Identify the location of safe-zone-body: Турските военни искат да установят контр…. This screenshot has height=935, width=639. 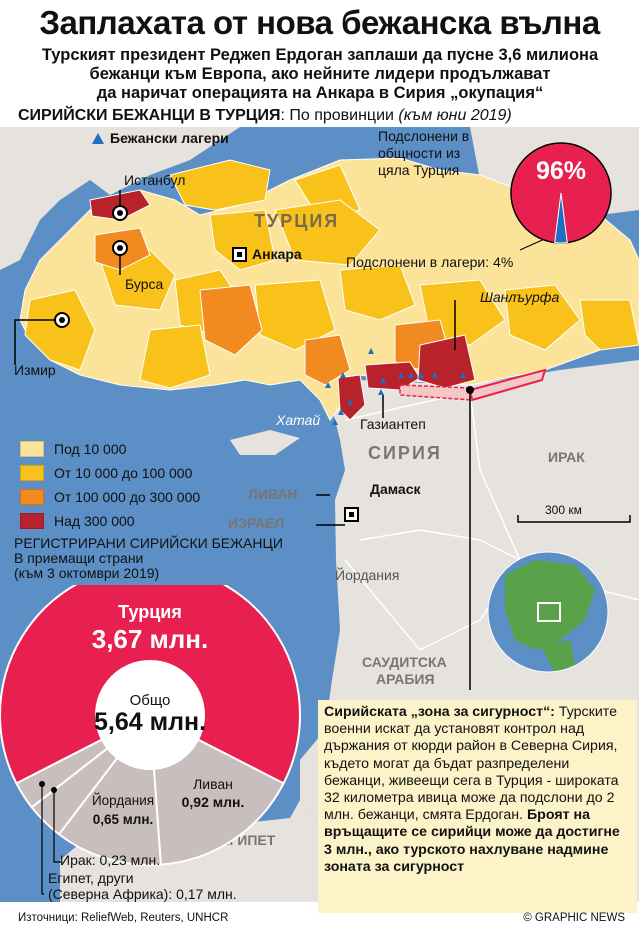
(471, 764).